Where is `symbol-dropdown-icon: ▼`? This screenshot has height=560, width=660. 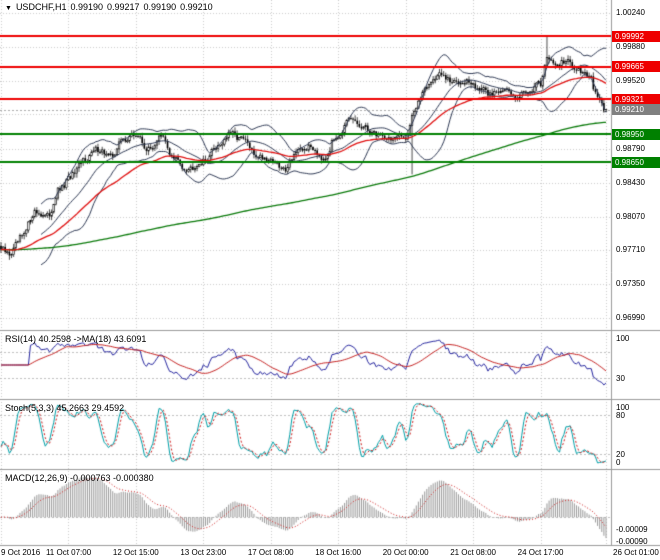
symbol-dropdown-icon: ▼ is located at coordinates (8, 8).